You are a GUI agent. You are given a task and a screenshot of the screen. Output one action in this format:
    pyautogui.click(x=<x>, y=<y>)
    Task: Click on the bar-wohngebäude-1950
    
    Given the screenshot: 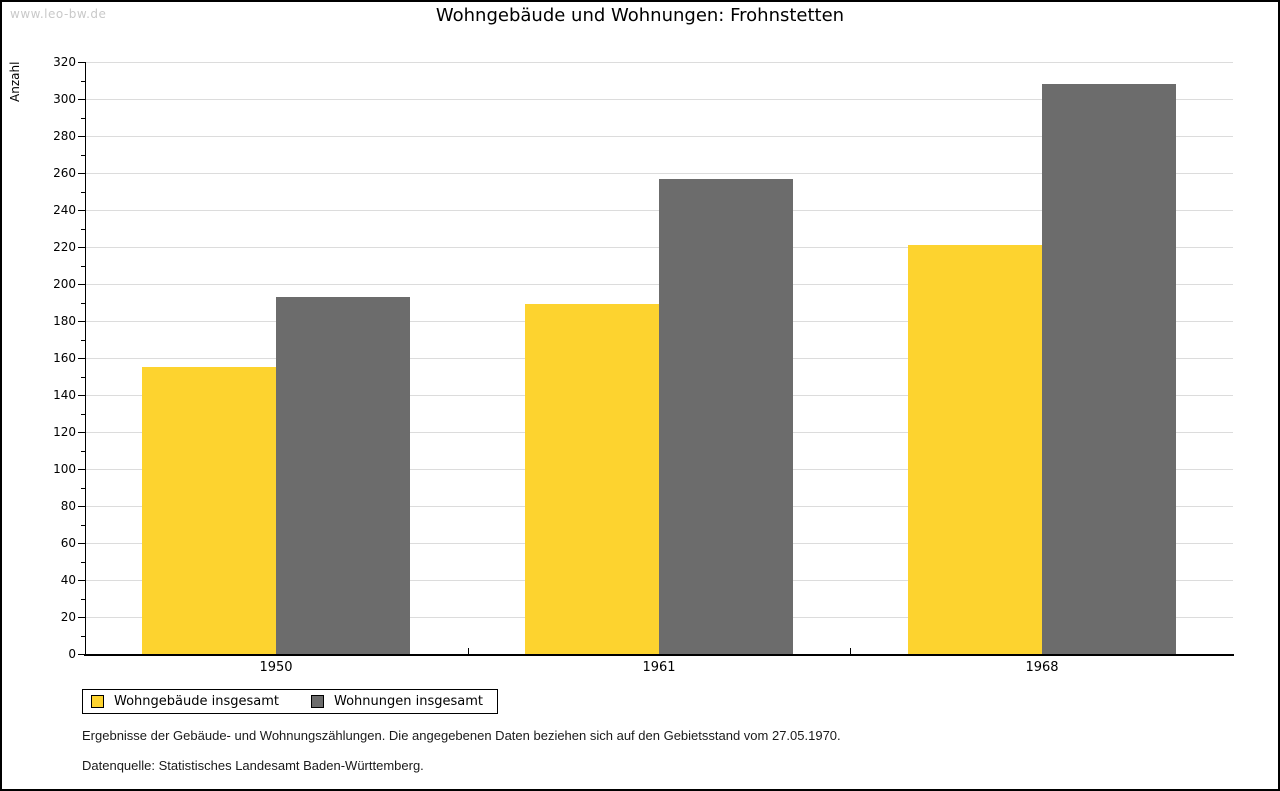 What is the action you would take?
    pyautogui.click(x=209, y=511)
    